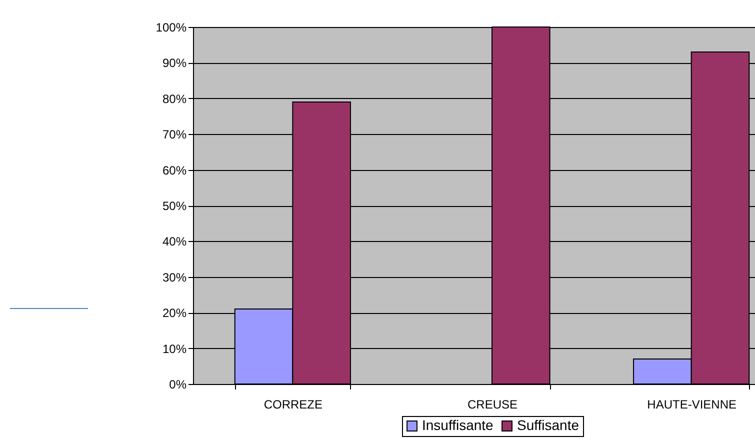  I want to click on x-tick-label: CORREZE, so click(293, 405).